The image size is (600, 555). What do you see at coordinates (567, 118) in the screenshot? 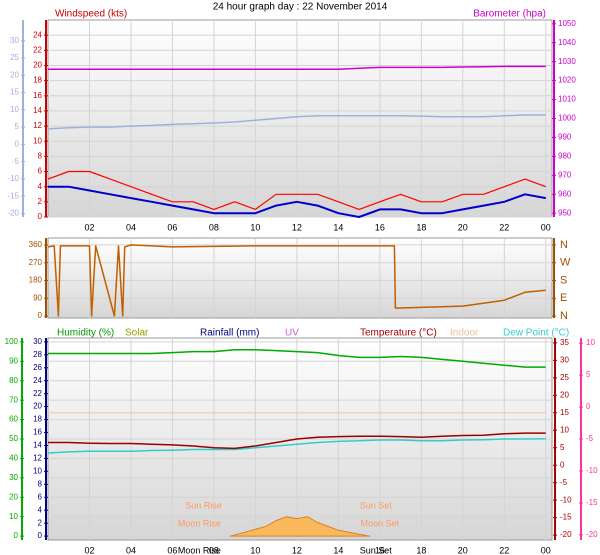
I see `y-tick-label: 1000` at bounding box center [567, 118].